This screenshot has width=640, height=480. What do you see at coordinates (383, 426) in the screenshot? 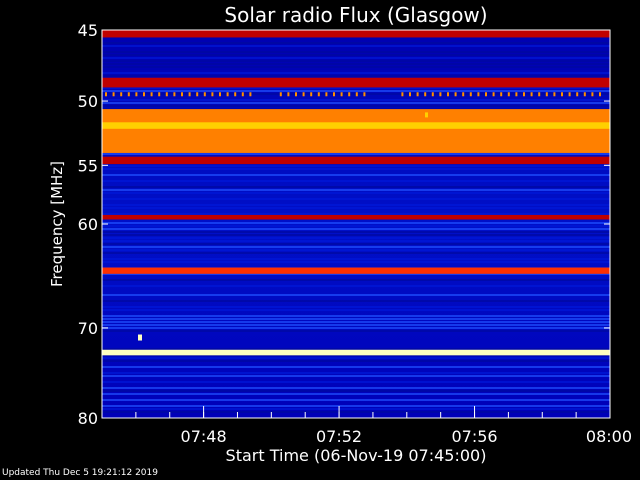
I see `x-axis: 07:48 07:52 07:56 08:00` at bounding box center [383, 426].